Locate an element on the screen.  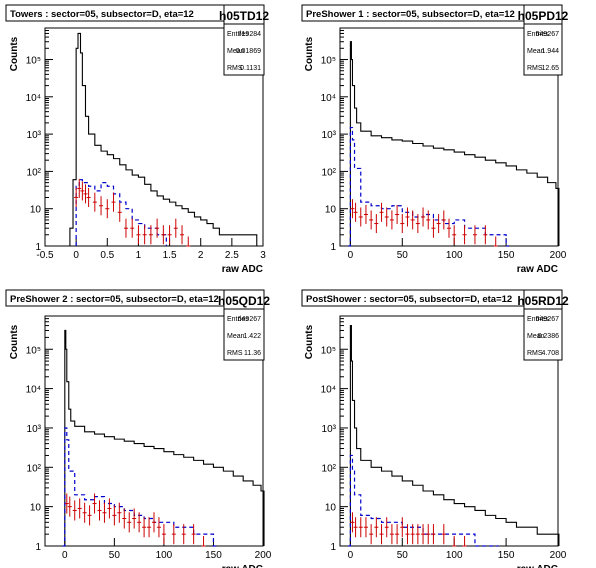
stats-value: 1.944 is located at coordinates (550, 51).